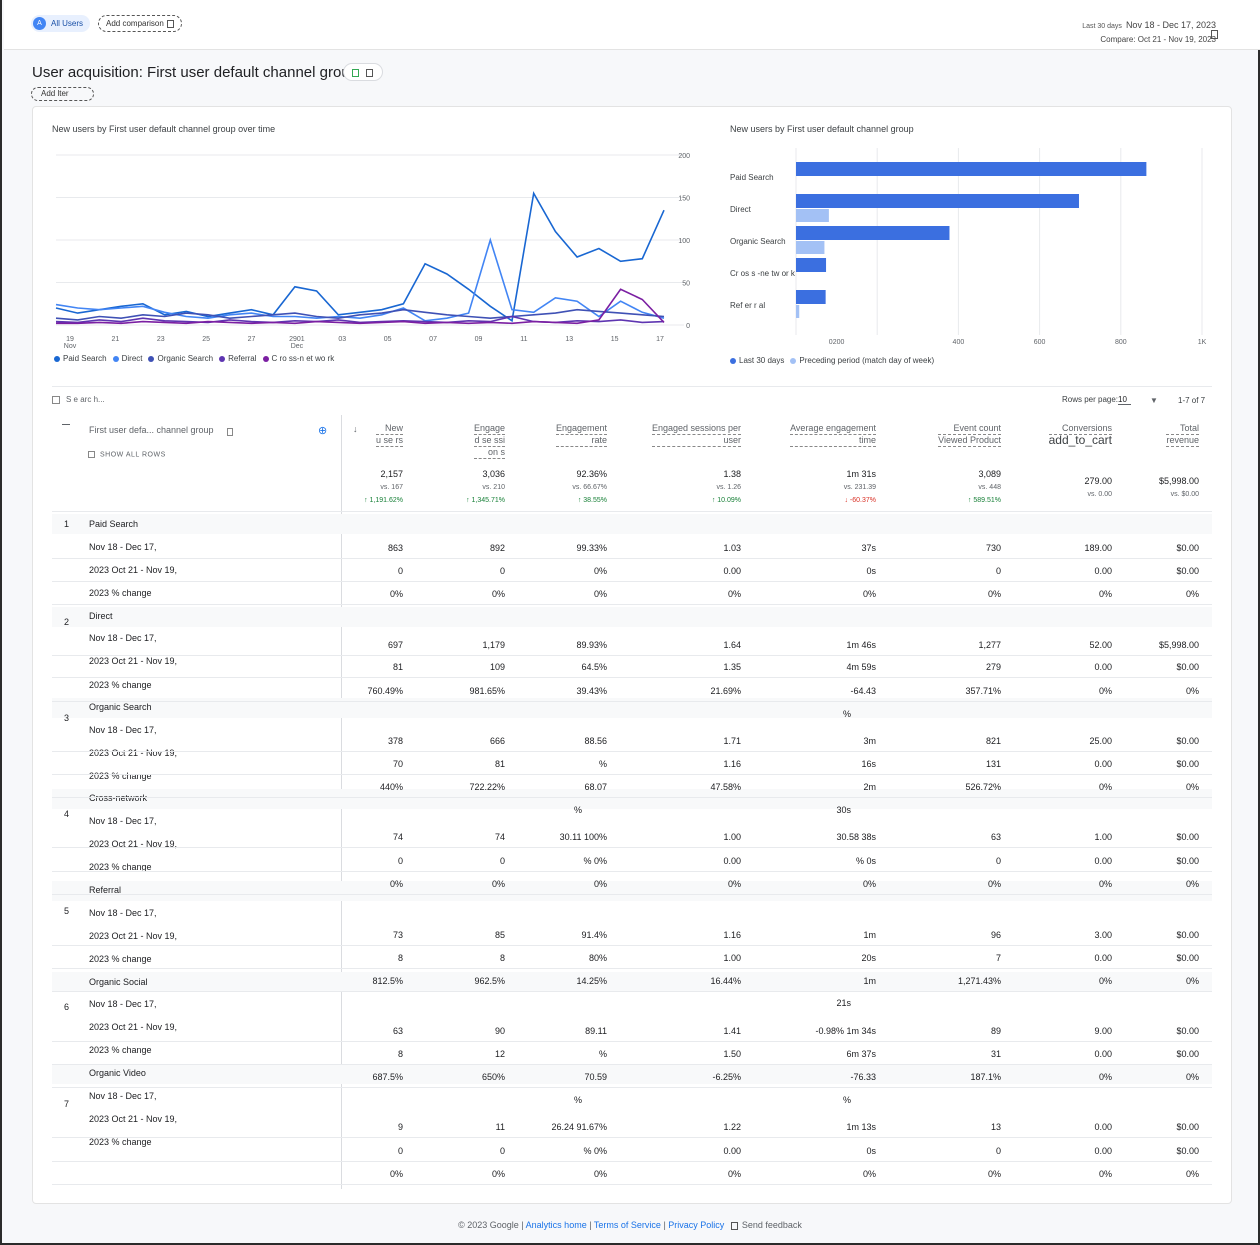 This screenshot has height=1245, width=1260. What do you see at coordinates (61, 23) in the screenshot?
I see `segment-chip: A All Users` at bounding box center [61, 23].